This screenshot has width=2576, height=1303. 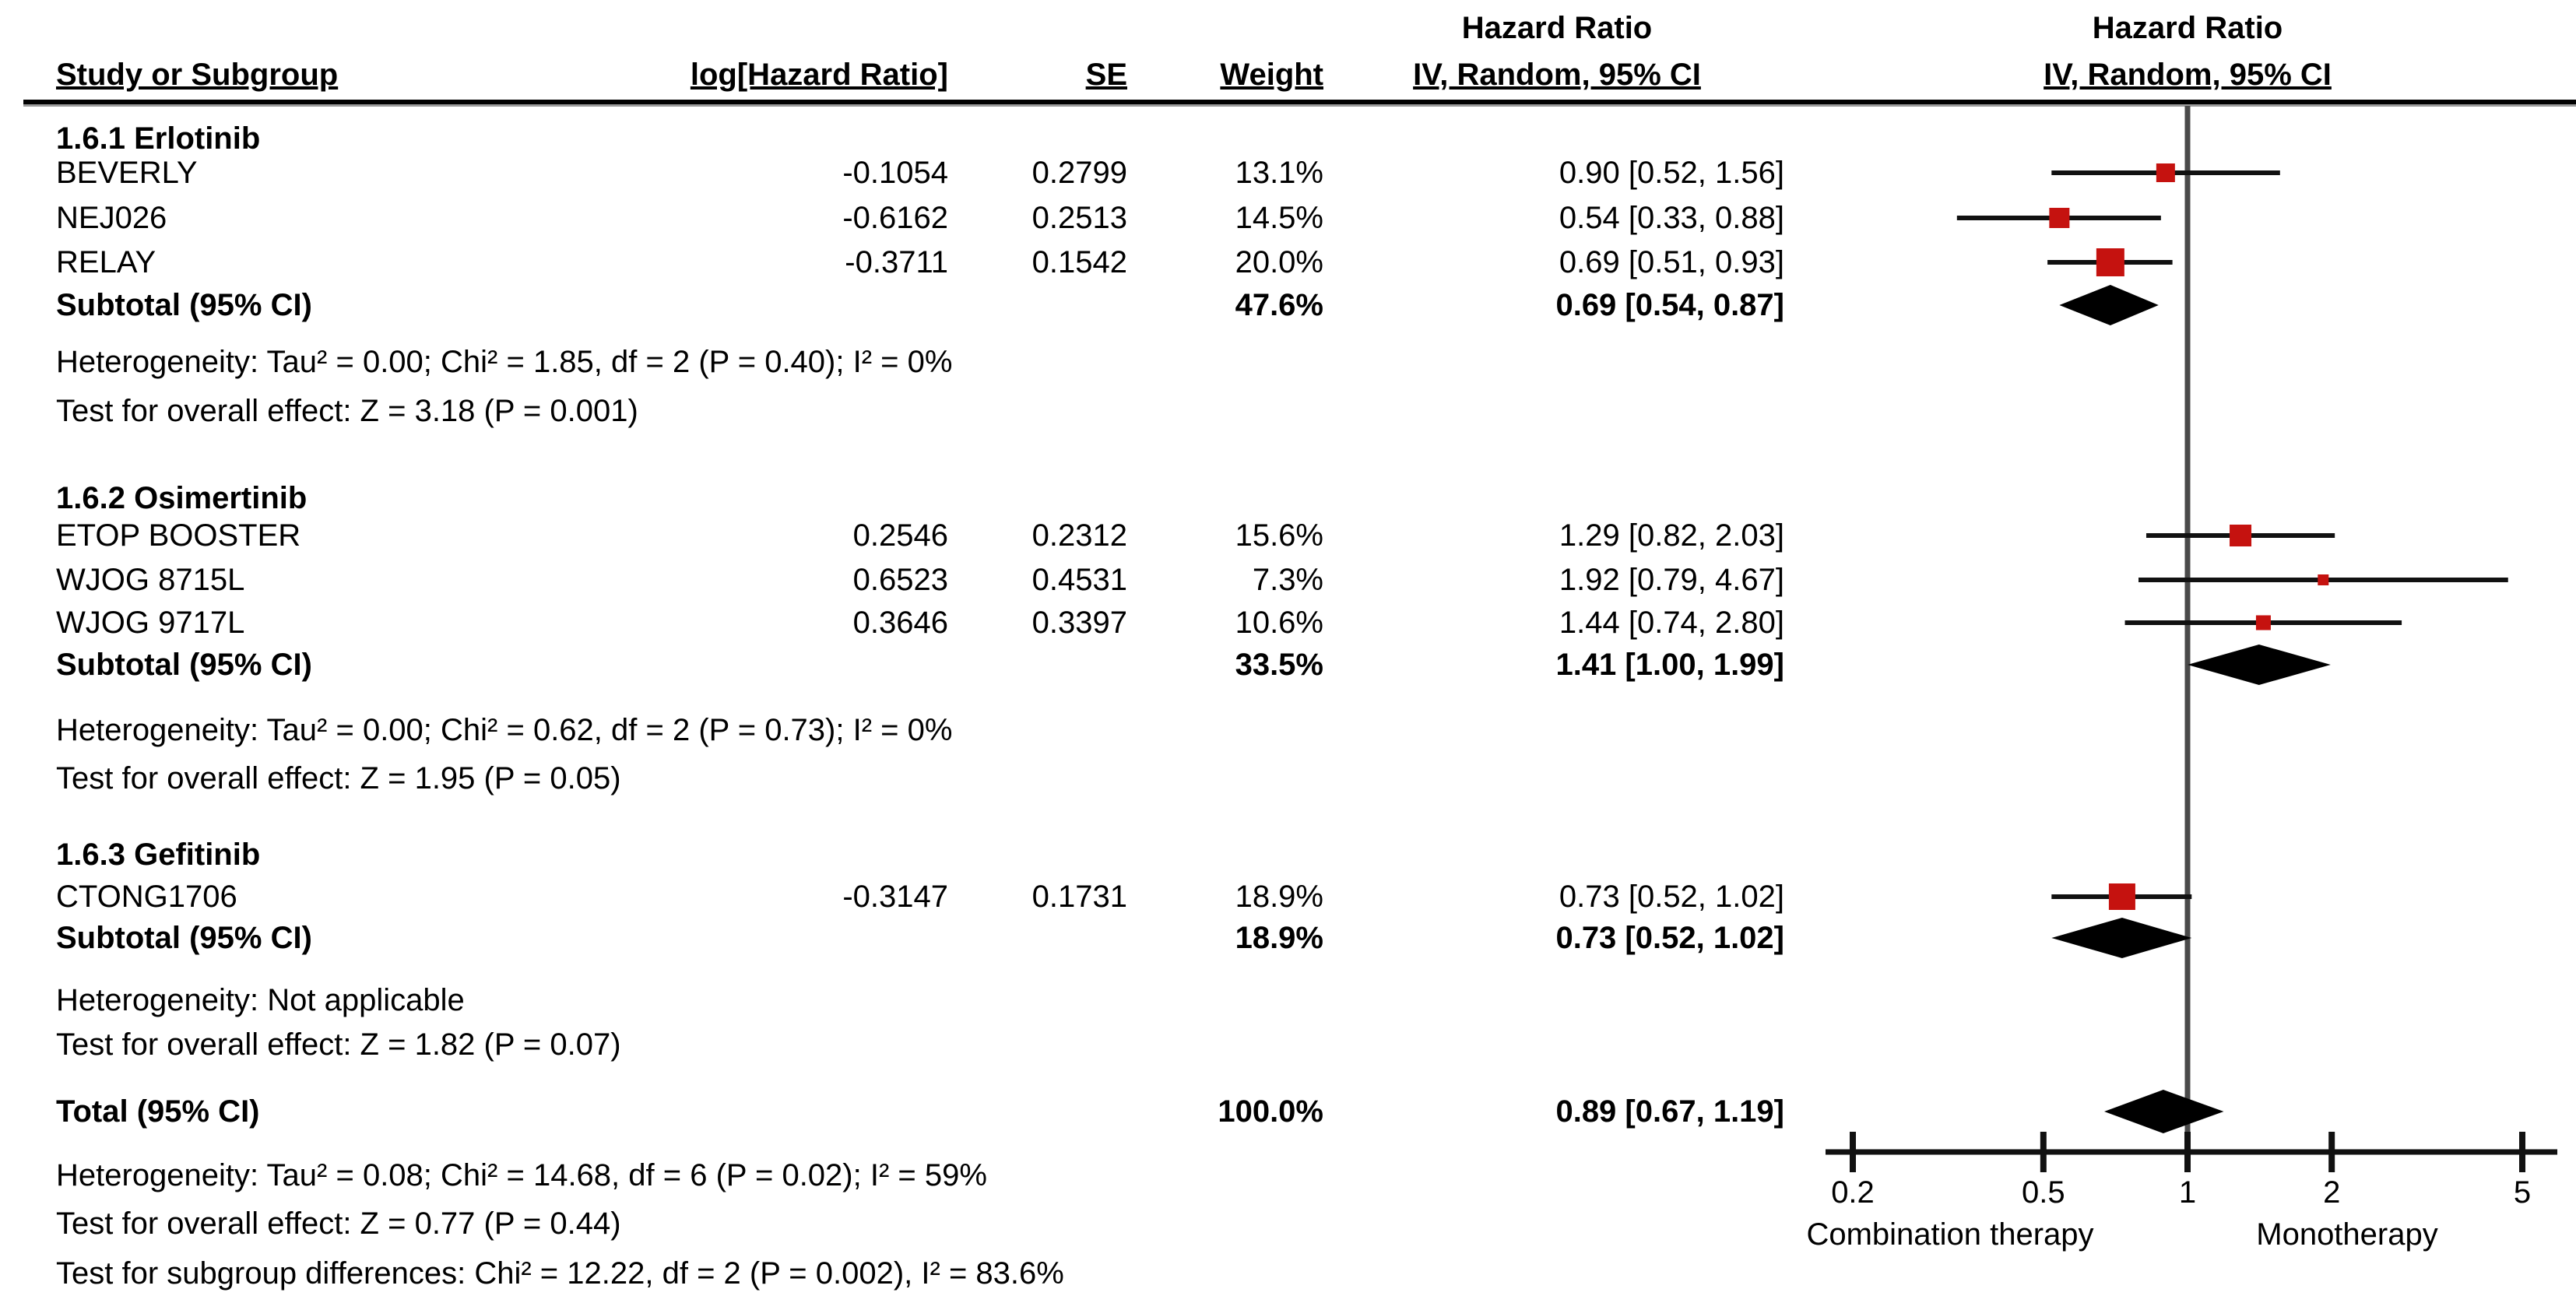 What do you see at coordinates (2121, 897) in the screenshot?
I see `effect-square-CTONG1706` at bounding box center [2121, 897].